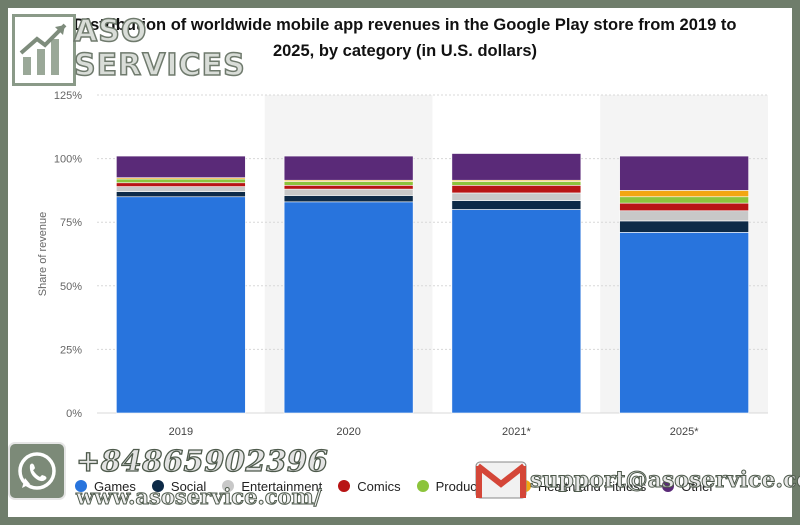  Describe the element at coordinates (516, 432) in the screenshot. I see `x-tick-label: 2021*` at that location.